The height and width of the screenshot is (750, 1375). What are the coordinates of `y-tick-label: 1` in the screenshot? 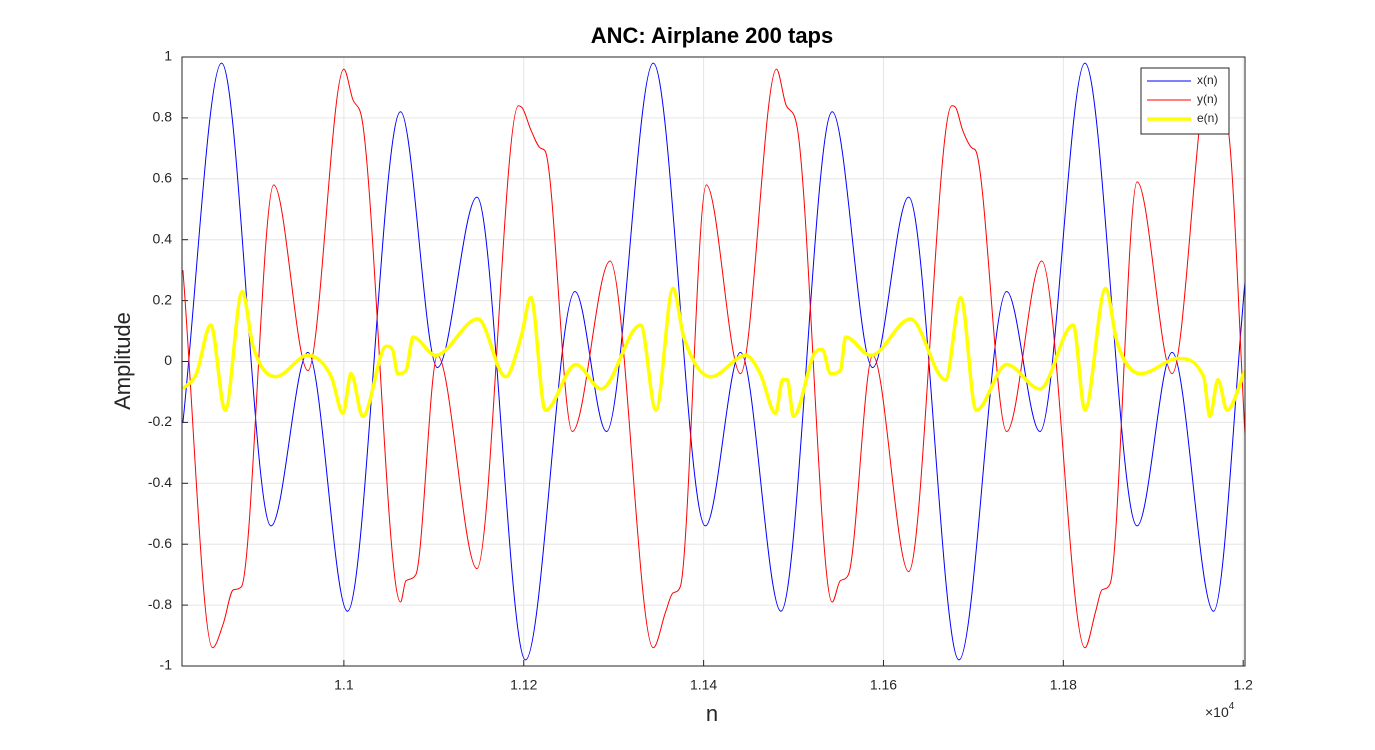 It's located at (168, 56).